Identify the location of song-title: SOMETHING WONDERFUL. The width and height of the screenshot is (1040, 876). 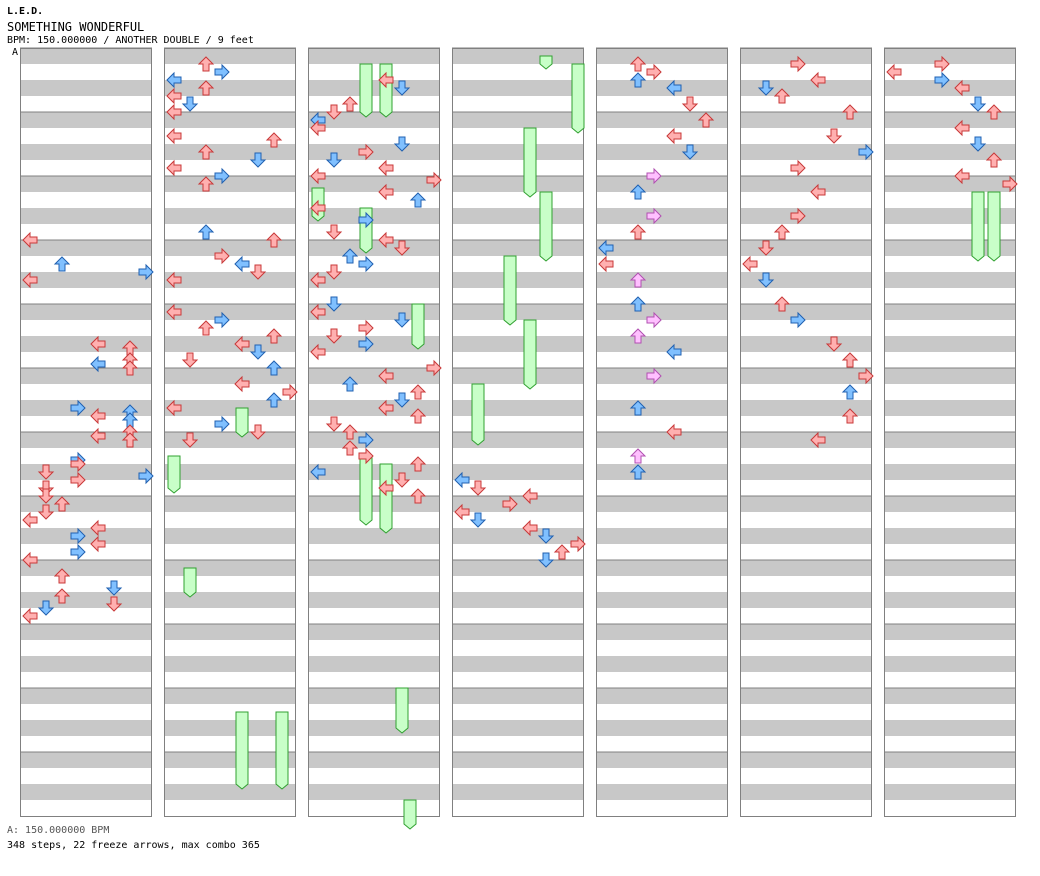
(76, 27).